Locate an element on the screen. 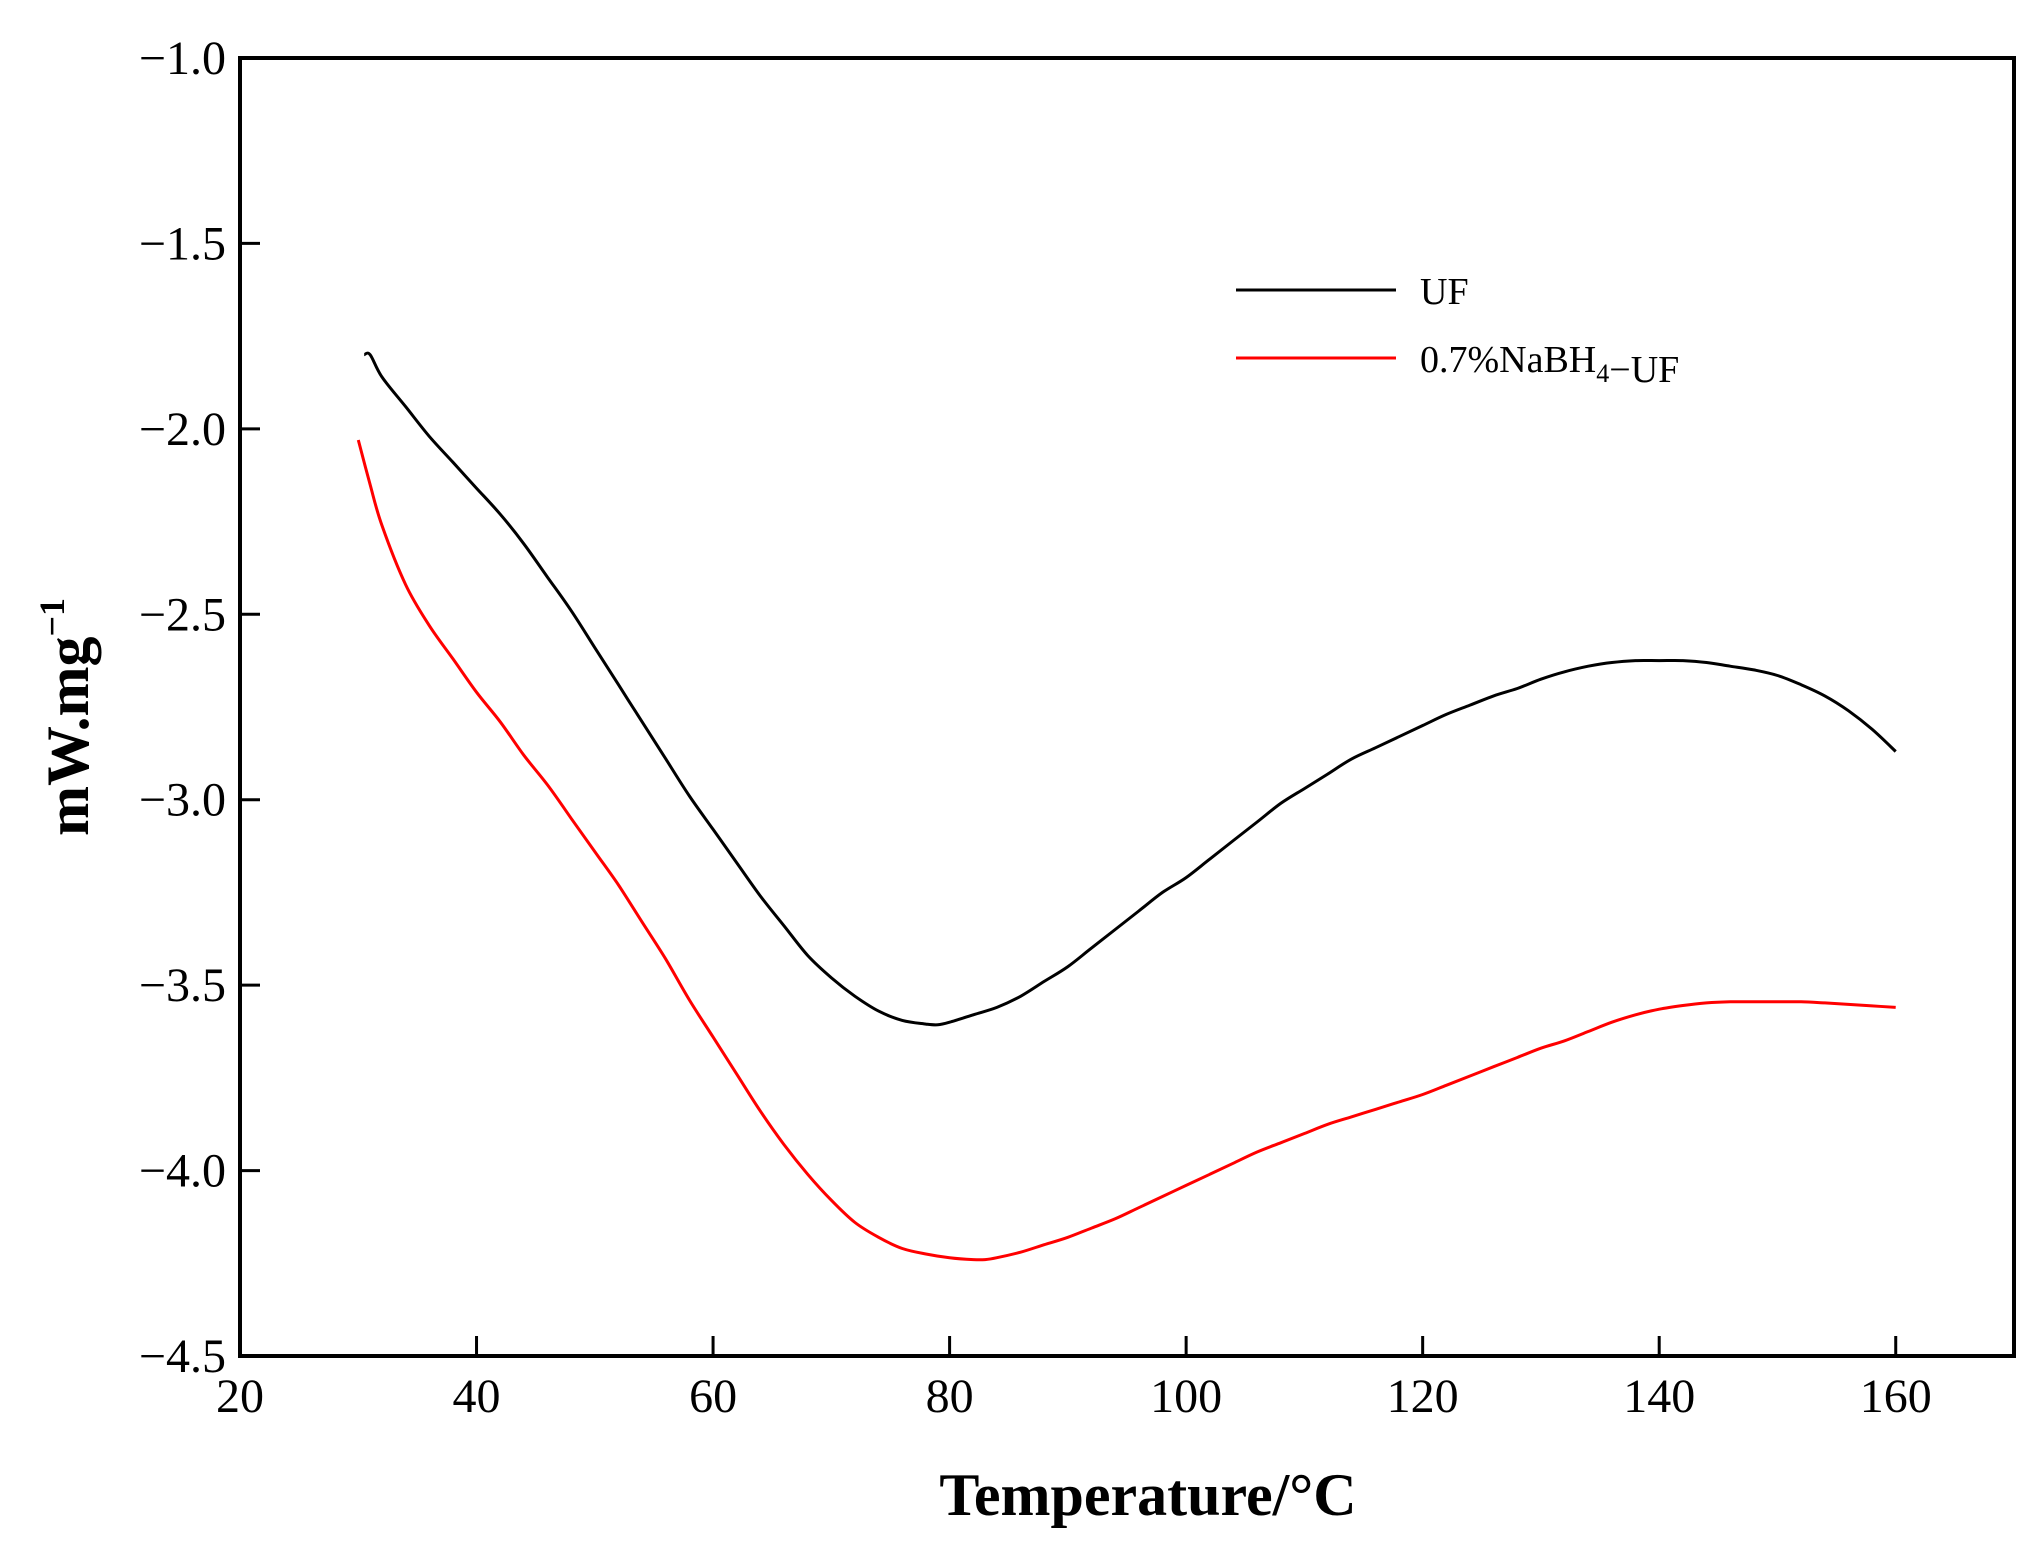 This screenshot has height=1542, width=2038. x-tick-label: 100 is located at coordinates (1186, 1396).